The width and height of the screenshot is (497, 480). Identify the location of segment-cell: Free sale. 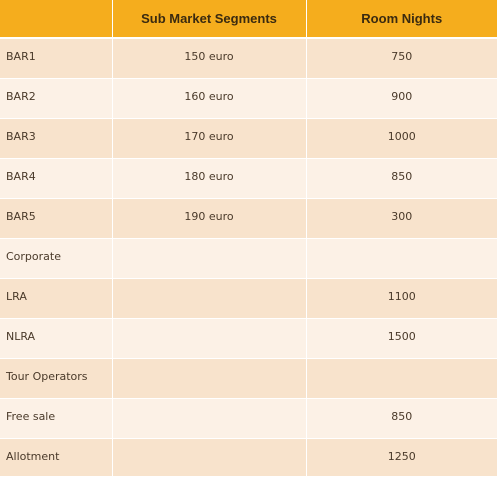
(56, 418).